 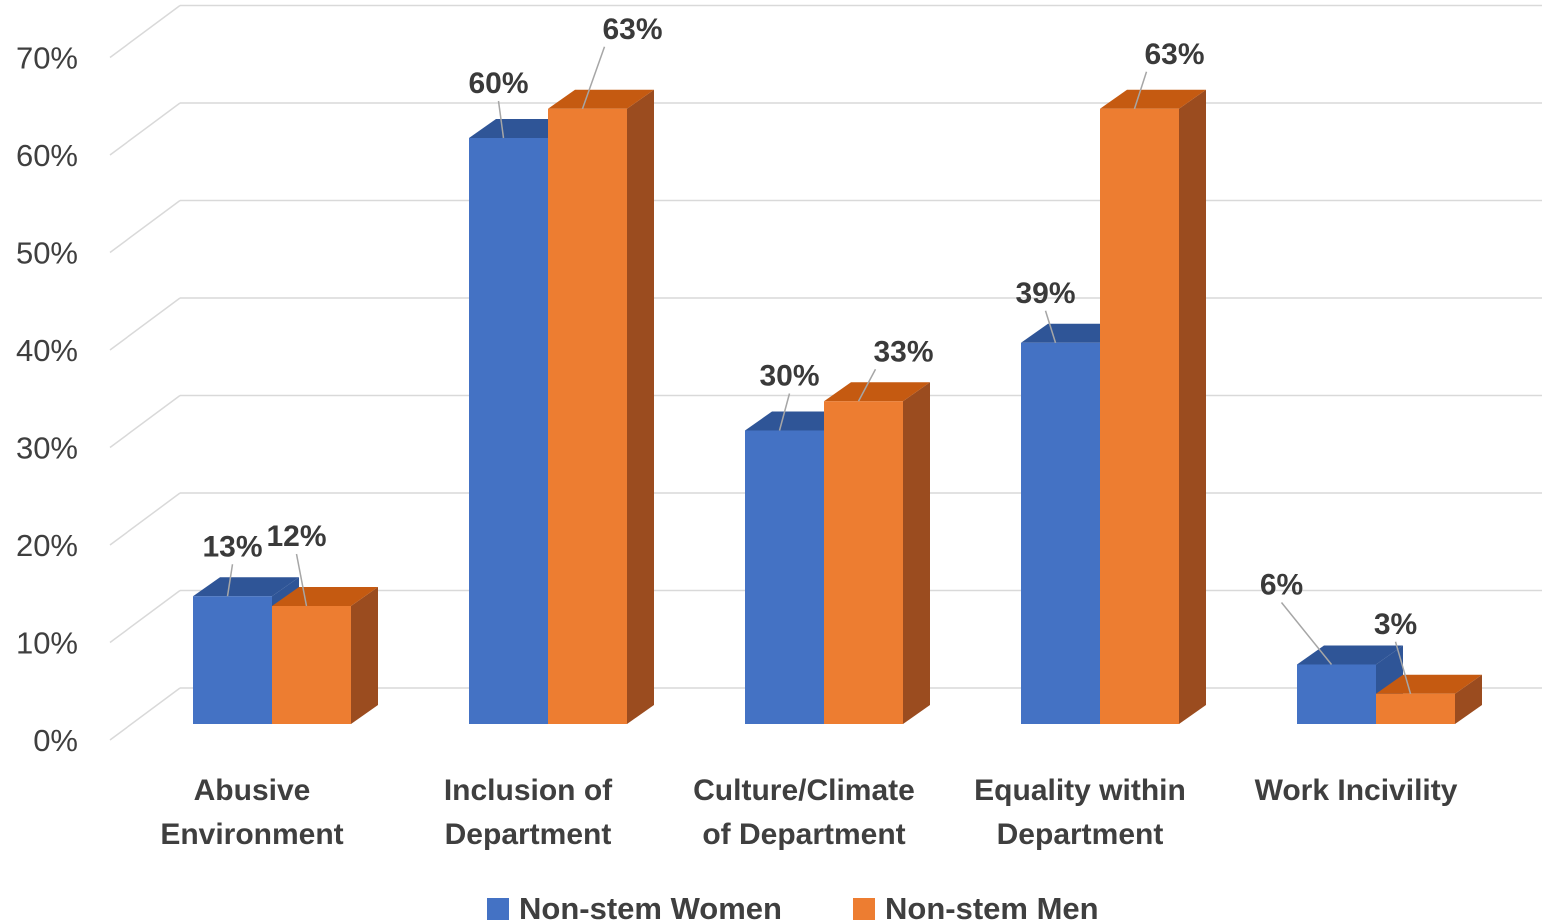 I want to click on category-label-line: Culture/Climate, so click(x=804, y=790).